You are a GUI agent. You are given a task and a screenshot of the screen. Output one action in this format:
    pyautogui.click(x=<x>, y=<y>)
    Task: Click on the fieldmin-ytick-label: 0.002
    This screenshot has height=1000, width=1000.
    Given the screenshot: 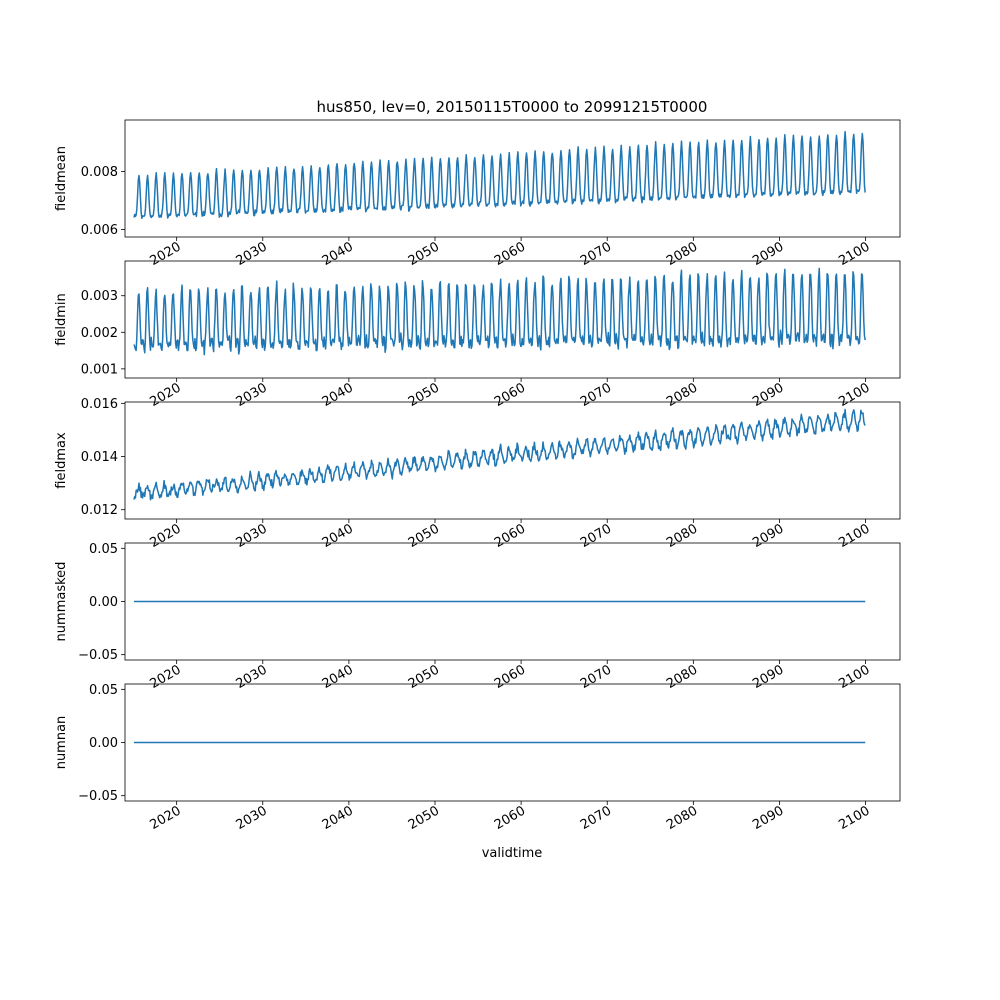 What is the action you would take?
    pyautogui.click(x=99, y=333)
    